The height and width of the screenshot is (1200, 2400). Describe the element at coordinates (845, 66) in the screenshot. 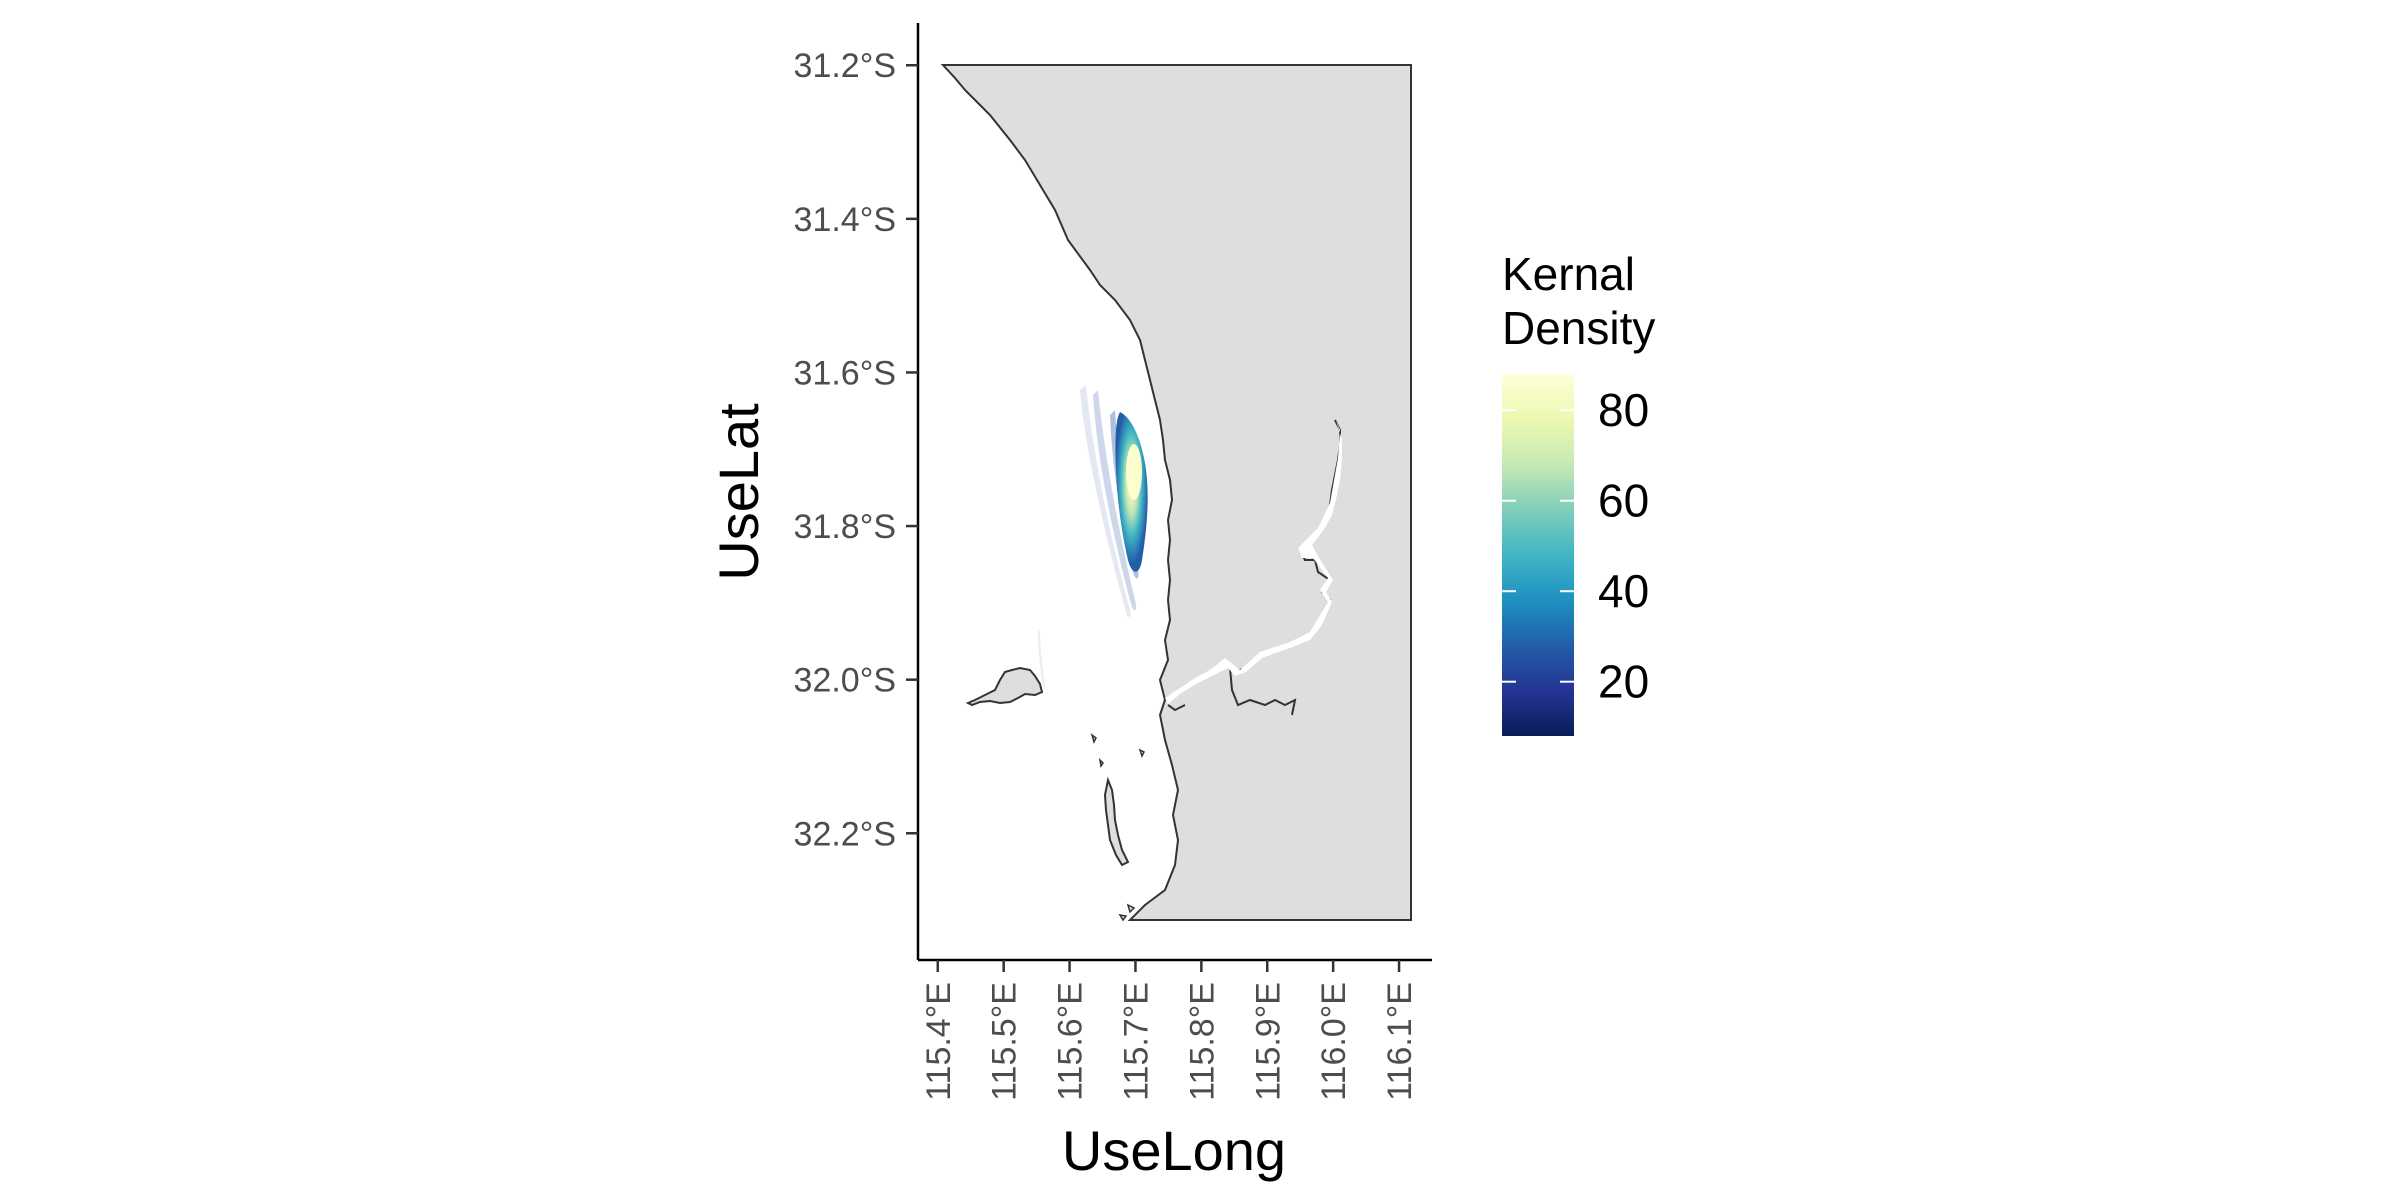

I see `y-tick-label: 31.2°S` at that location.